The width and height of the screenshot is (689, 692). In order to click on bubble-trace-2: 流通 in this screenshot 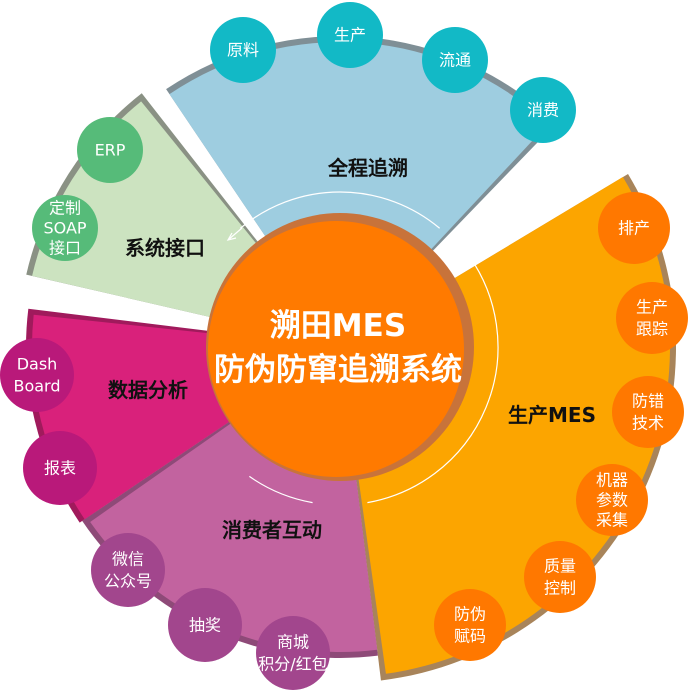, I will do `click(455, 60)`.